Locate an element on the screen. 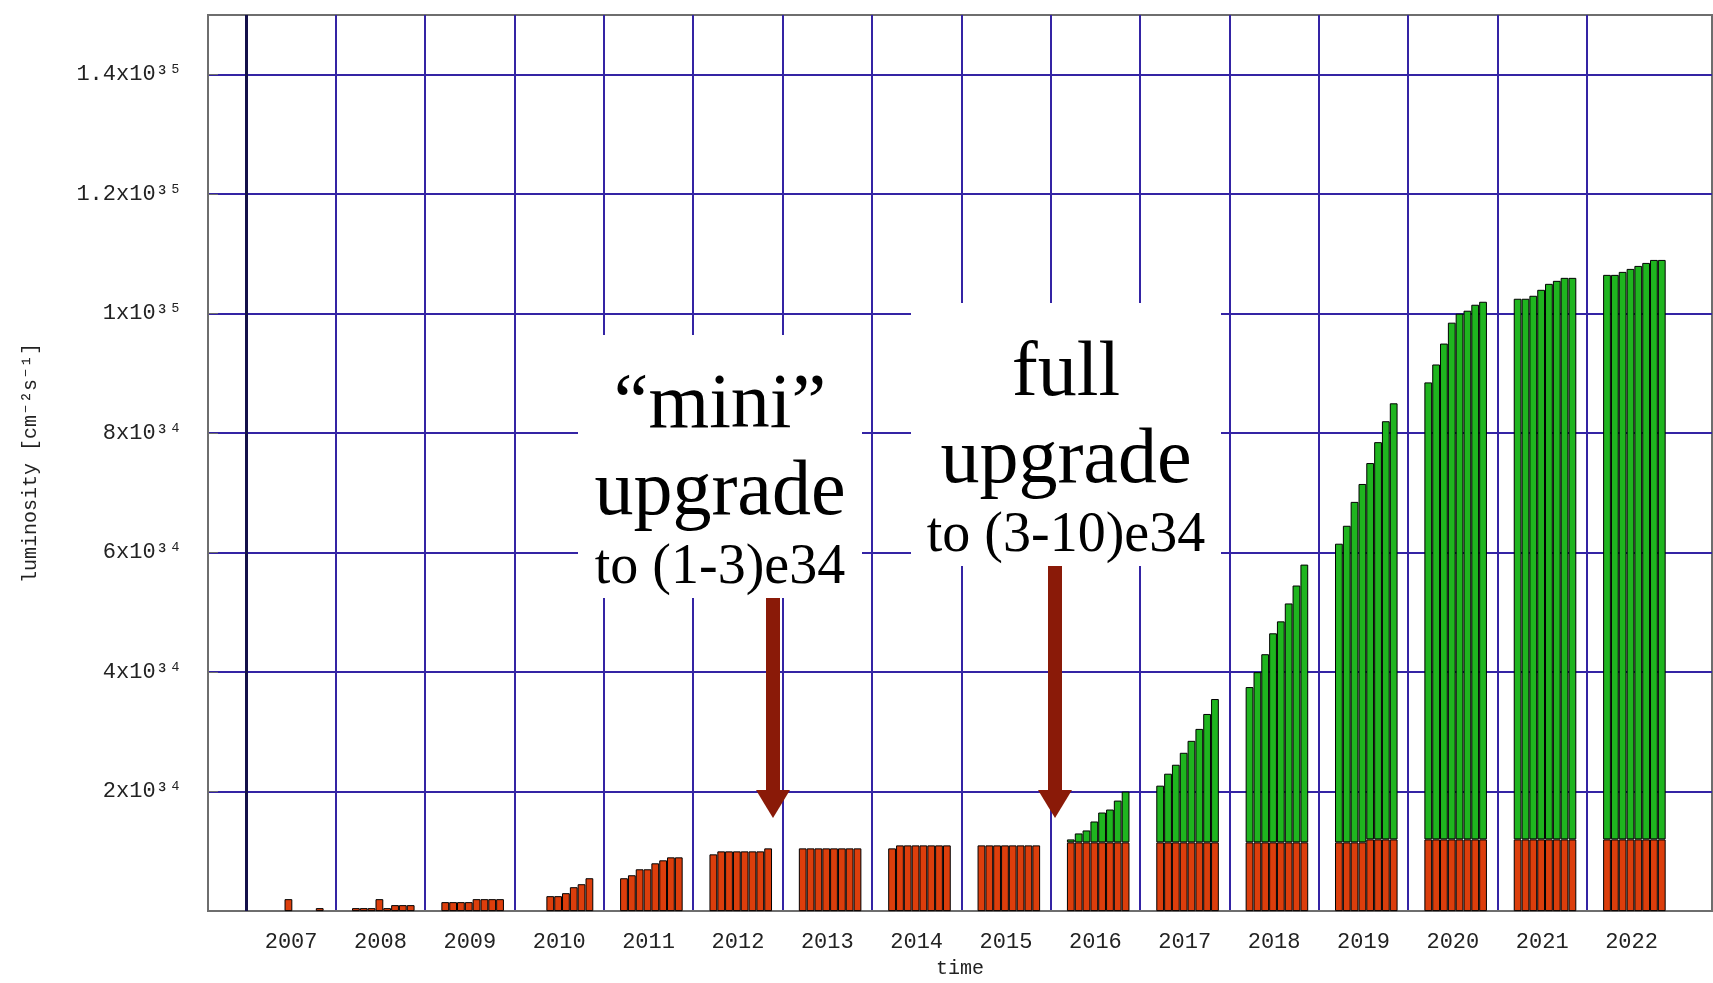 The image size is (1713, 983). y-tick-label: 1.2x10³⁵ is located at coordinates (129, 194).